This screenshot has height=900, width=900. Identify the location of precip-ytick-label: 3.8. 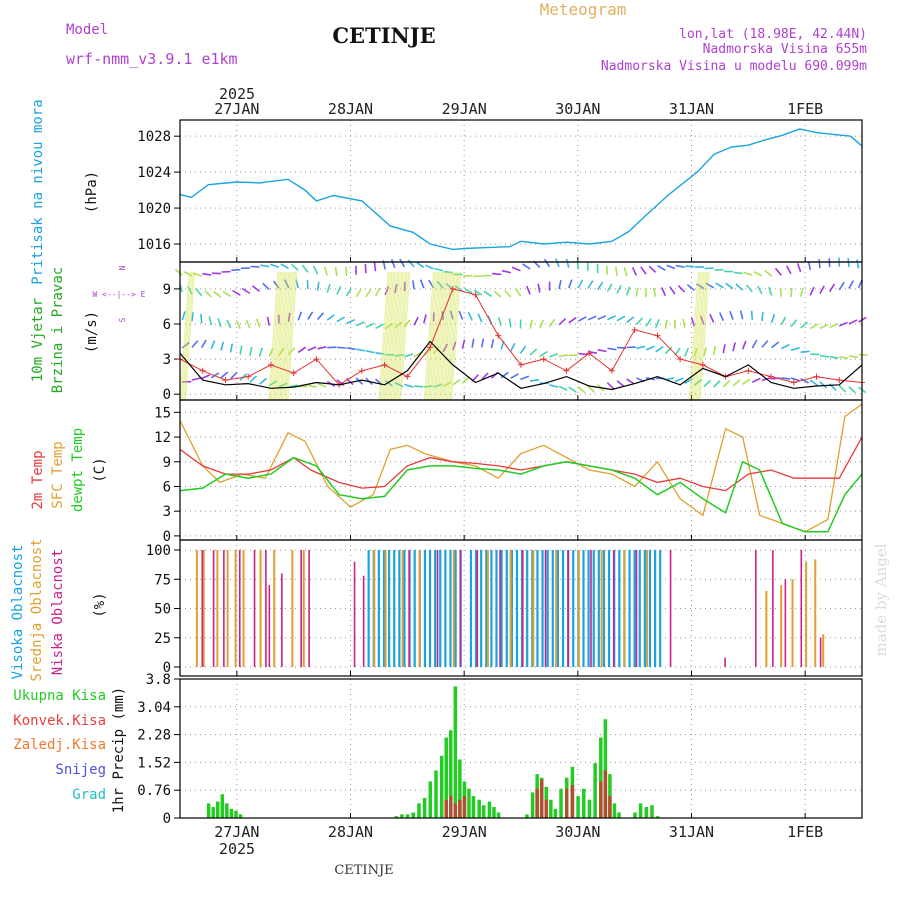
(158, 680).